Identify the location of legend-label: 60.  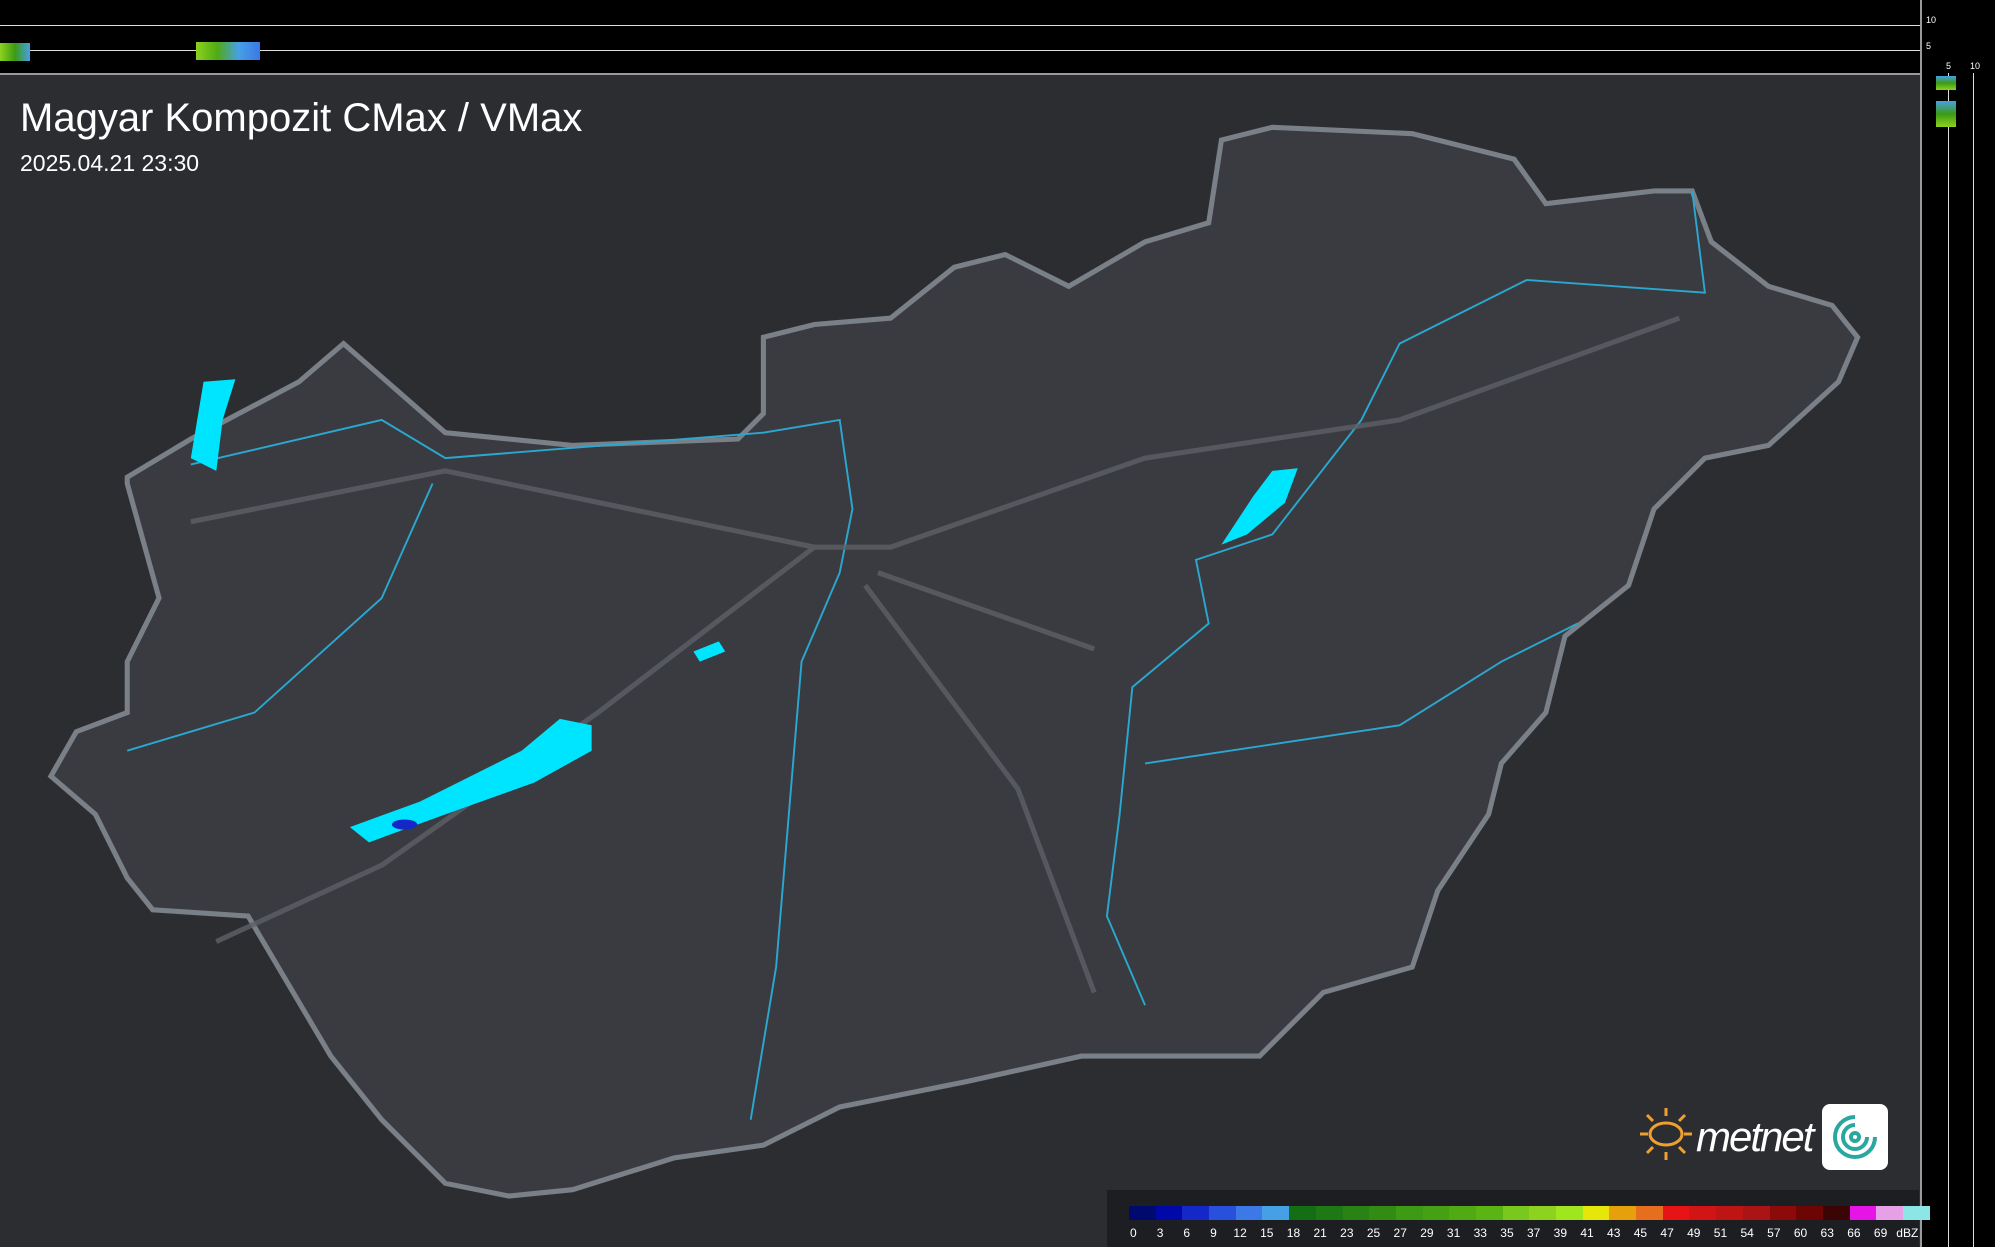
(1800, 1233).